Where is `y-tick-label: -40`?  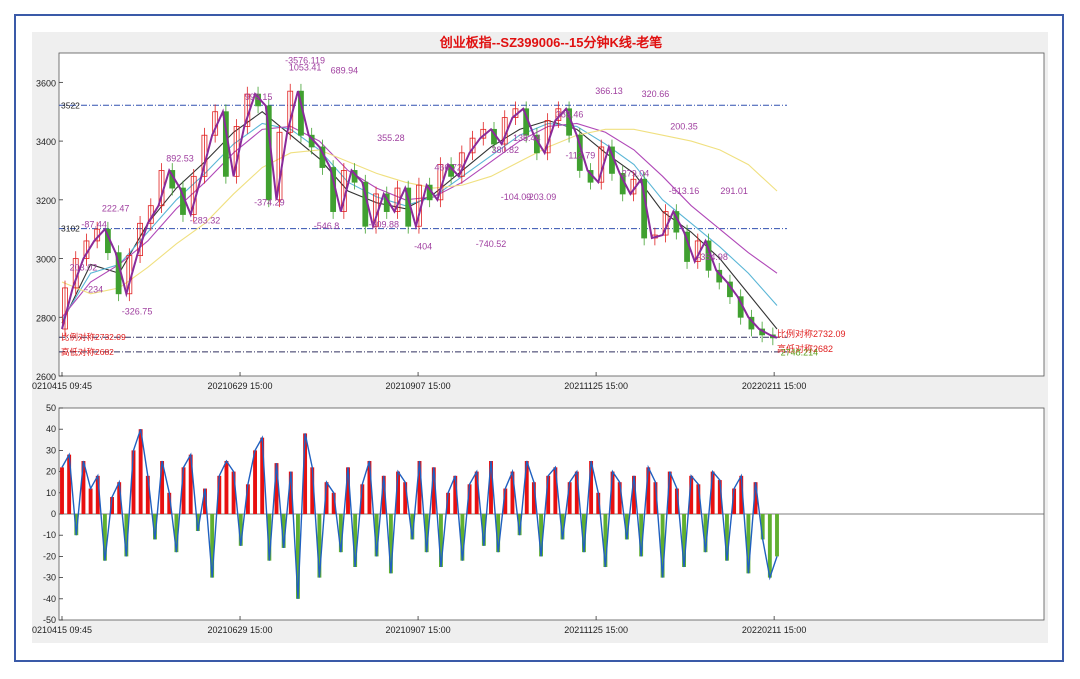
y-tick-label: -40 is located at coordinates (49, 599).